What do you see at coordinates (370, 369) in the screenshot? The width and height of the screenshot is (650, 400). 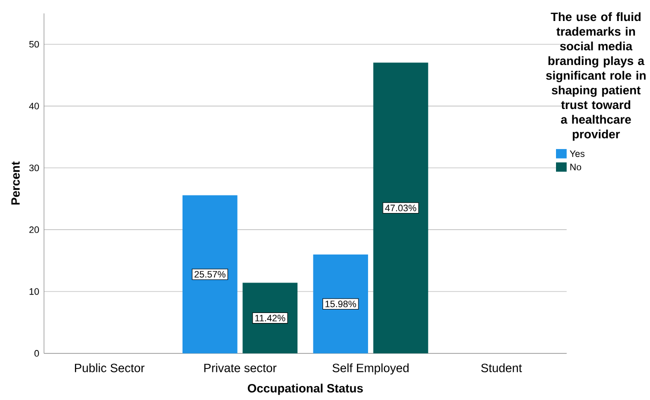 I see `x-tick-label: Self Employed` at bounding box center [370, 369].